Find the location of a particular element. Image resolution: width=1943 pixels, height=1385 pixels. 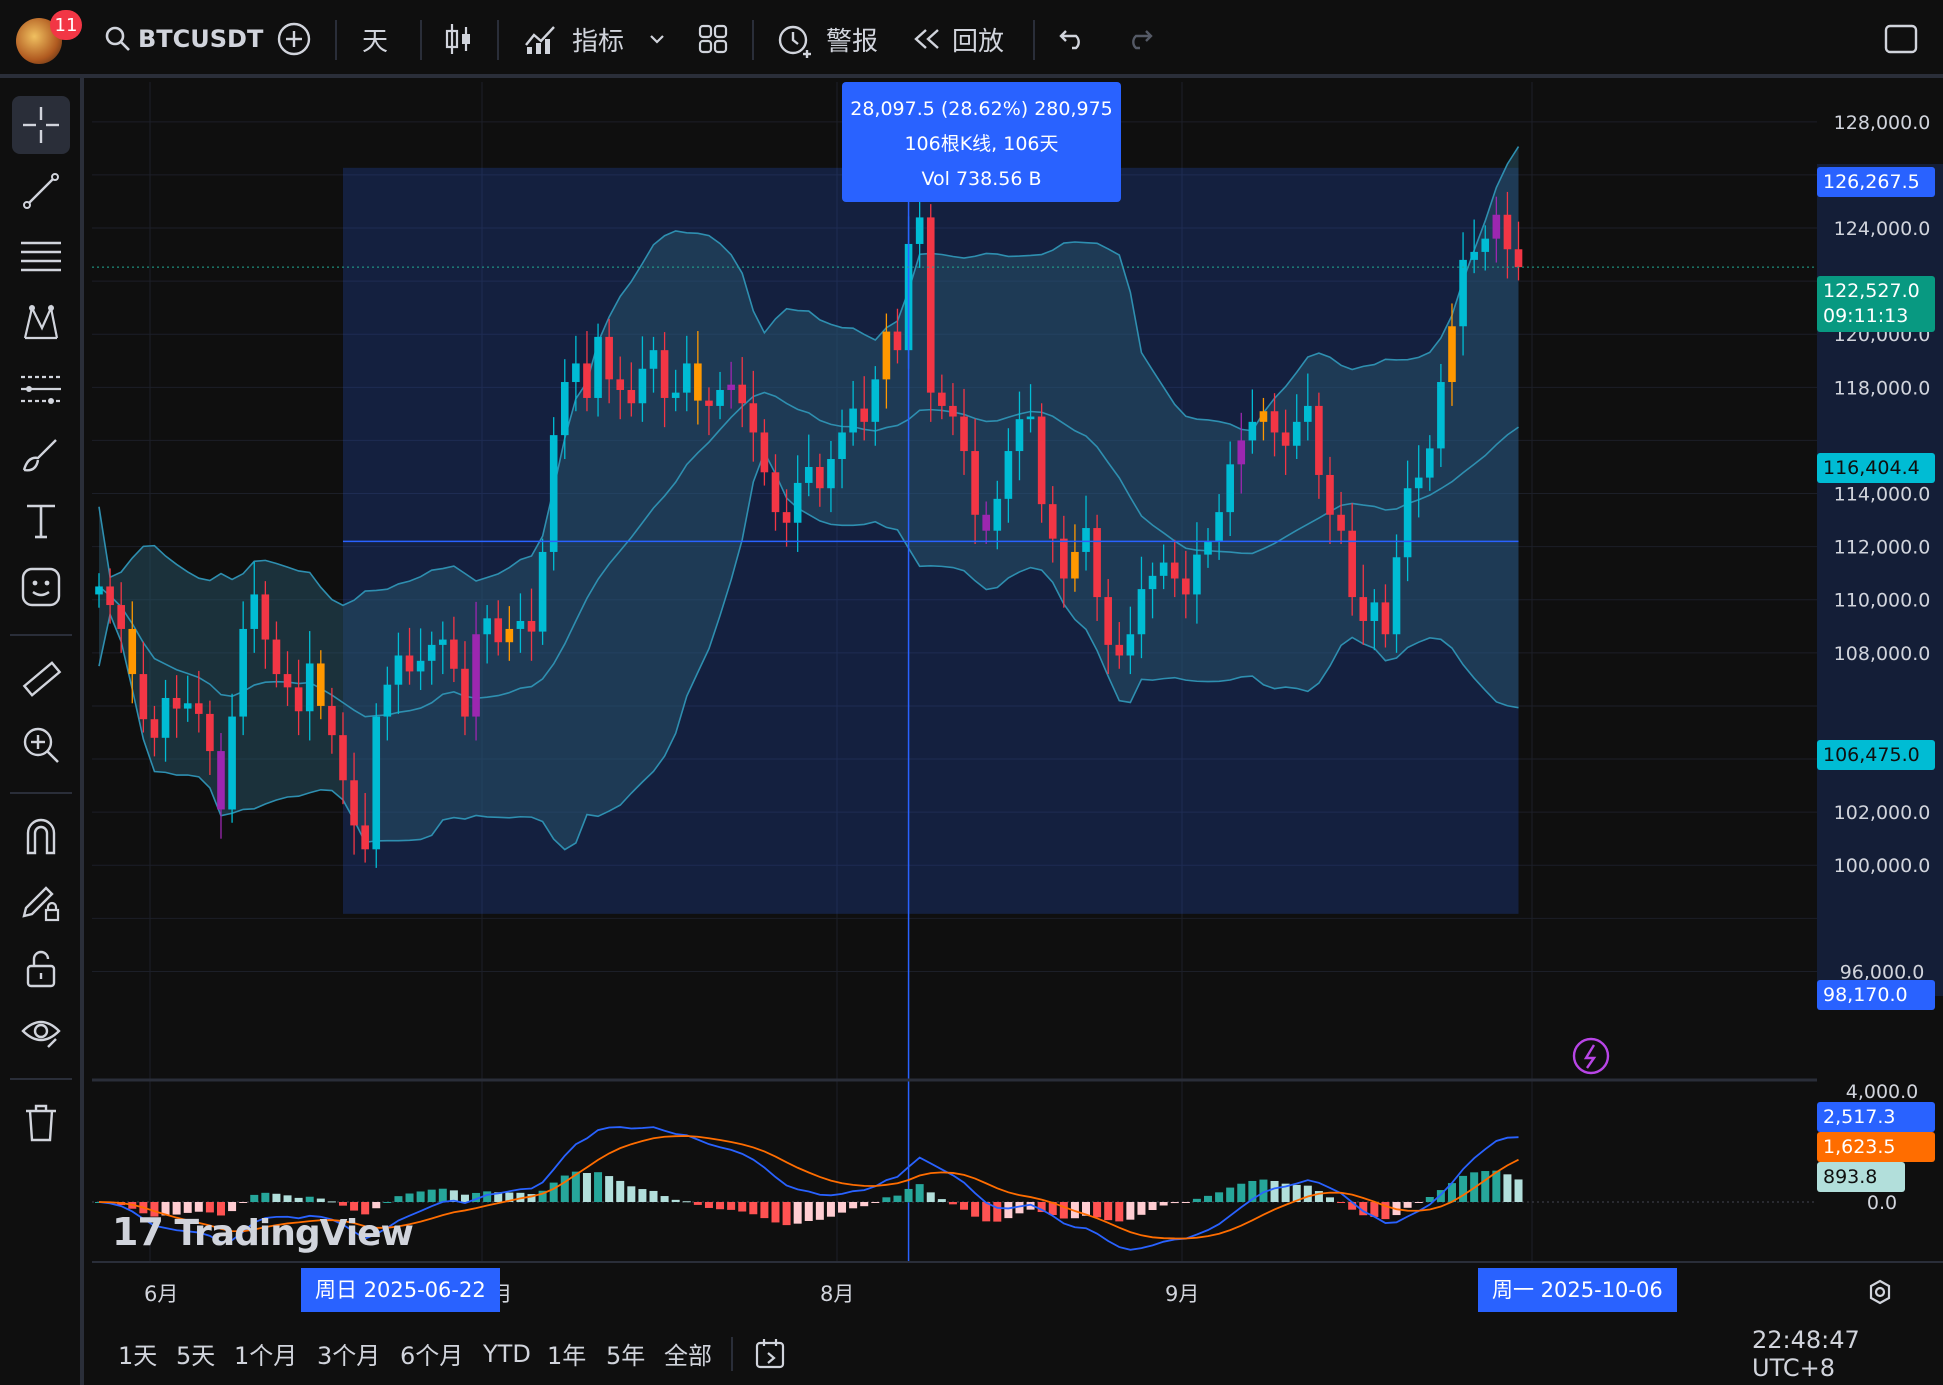

measure-volume: Vol 738.56 B is located at coordinates (981, 179).